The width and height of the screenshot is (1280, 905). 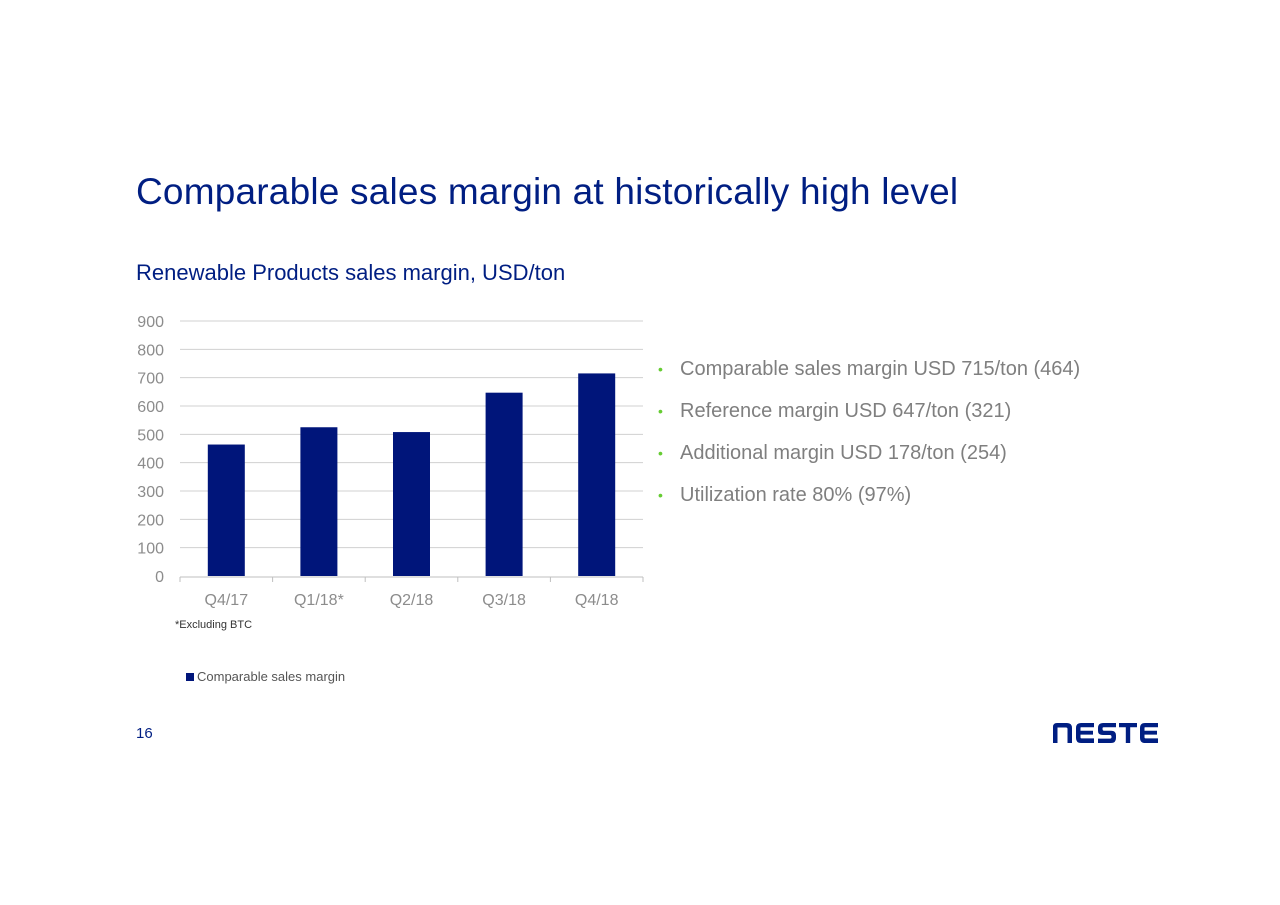 What do you see at coordinates (150, 492) in the screenshot?
I see `y-tick-label: 300` at bounding box center [150, 492].